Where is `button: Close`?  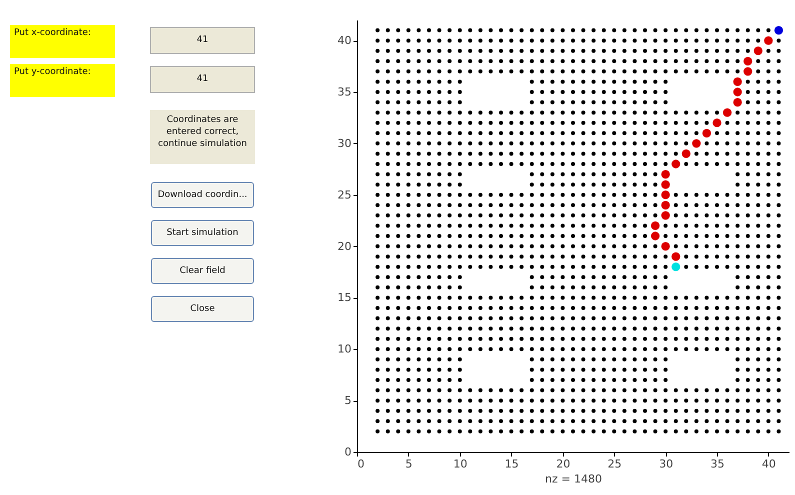 button: Close is located at coordinates (202, 309).